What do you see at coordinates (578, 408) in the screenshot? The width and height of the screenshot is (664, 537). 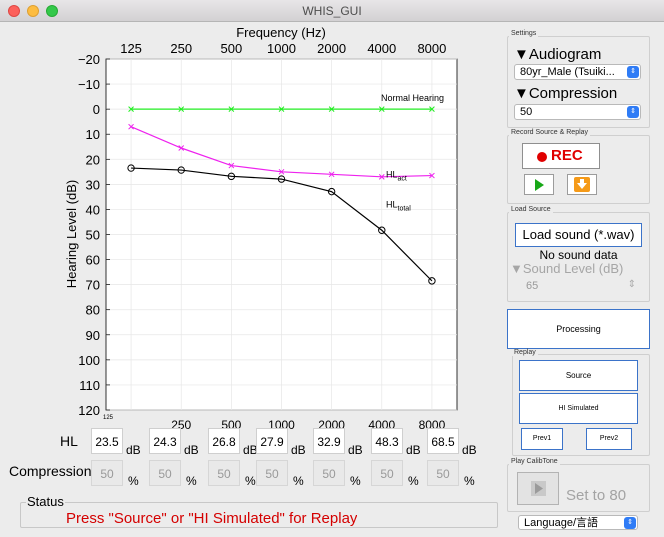 I see `hi-simulated-replay-button: HI Simulated` at bounding box center [578, 408].